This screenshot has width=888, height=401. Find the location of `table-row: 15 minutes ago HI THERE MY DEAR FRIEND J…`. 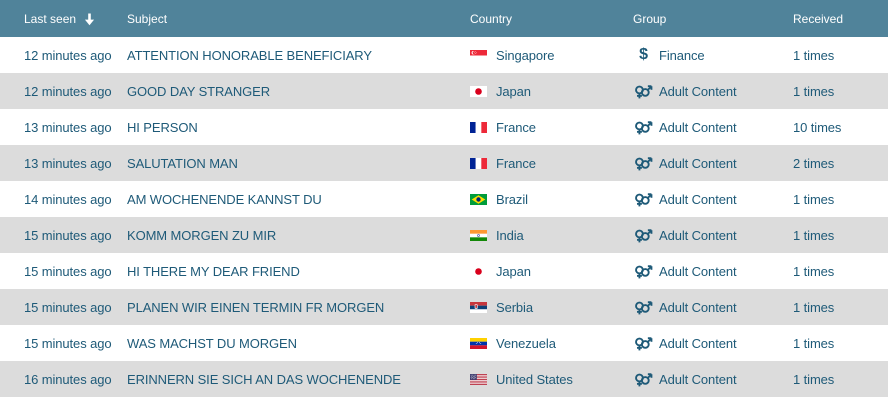

table-row: 15 minutes ago HI THERE MY DEAR FRIEND J… is located at coordinates (444, 271).